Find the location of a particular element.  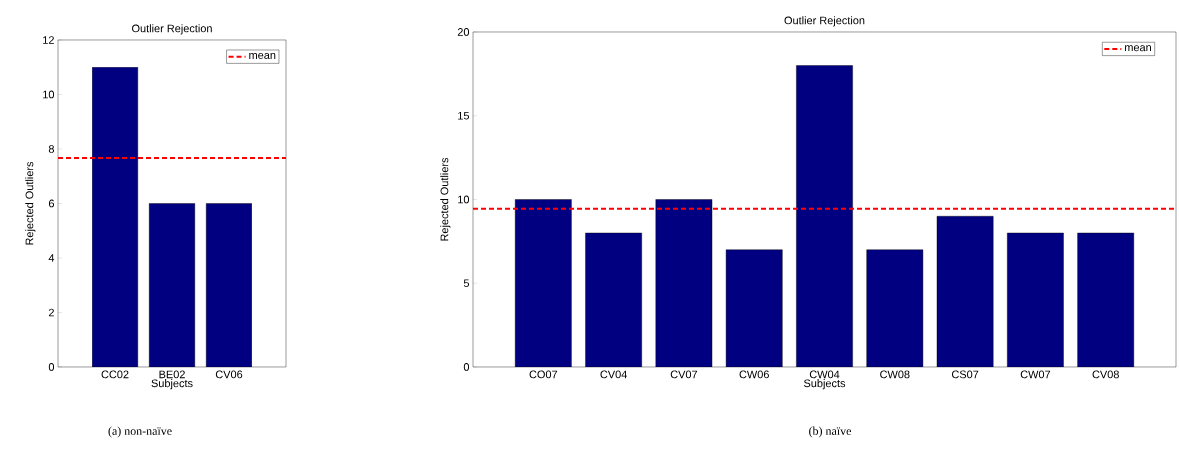

y-tick-label: 12 is located at coordinates (48, 40).